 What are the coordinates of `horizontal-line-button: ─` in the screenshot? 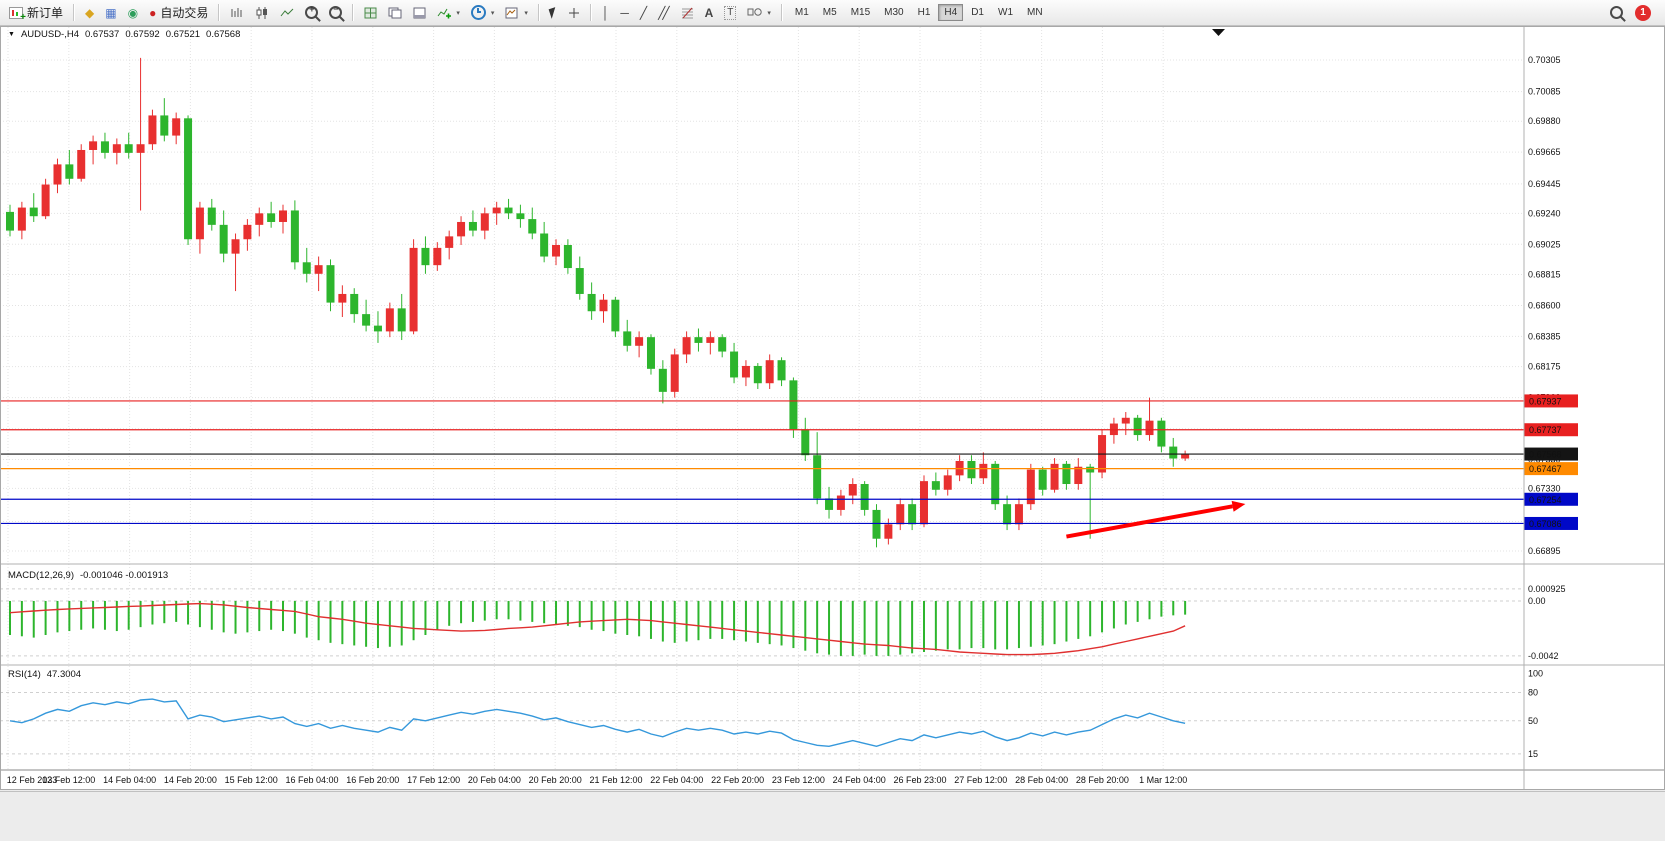 It's located at (624, 13).